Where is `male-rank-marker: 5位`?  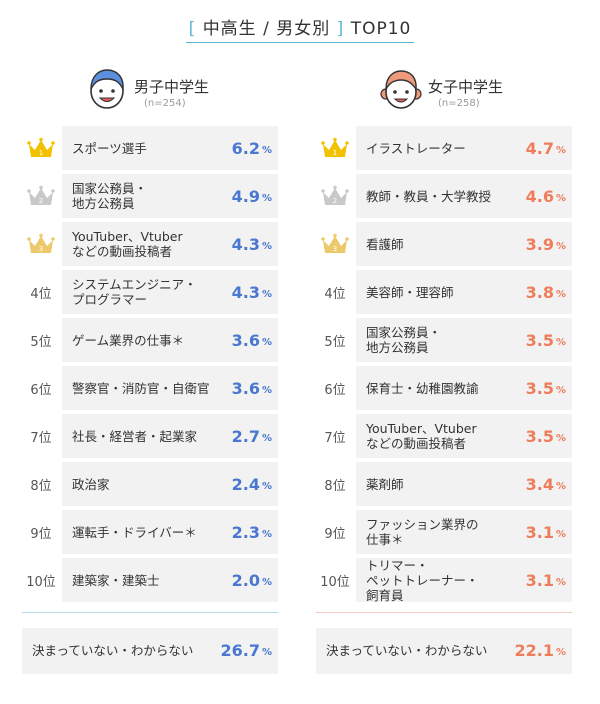 male-rank-marker: 5位 is located at coordinates (41, 342).